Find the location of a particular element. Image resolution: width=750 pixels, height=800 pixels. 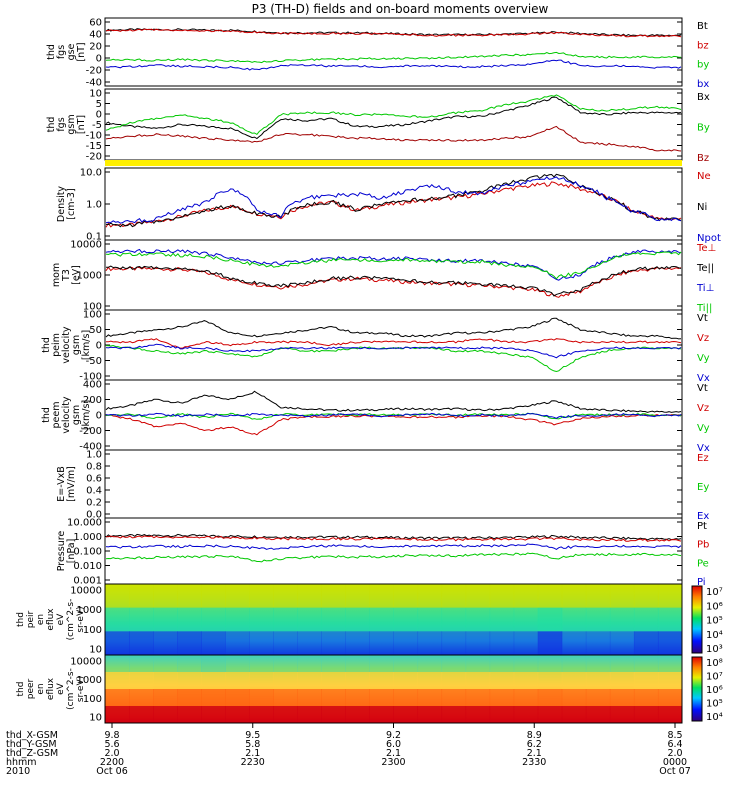

y-axis-label-line: mom is located at coordinates (56, 275).